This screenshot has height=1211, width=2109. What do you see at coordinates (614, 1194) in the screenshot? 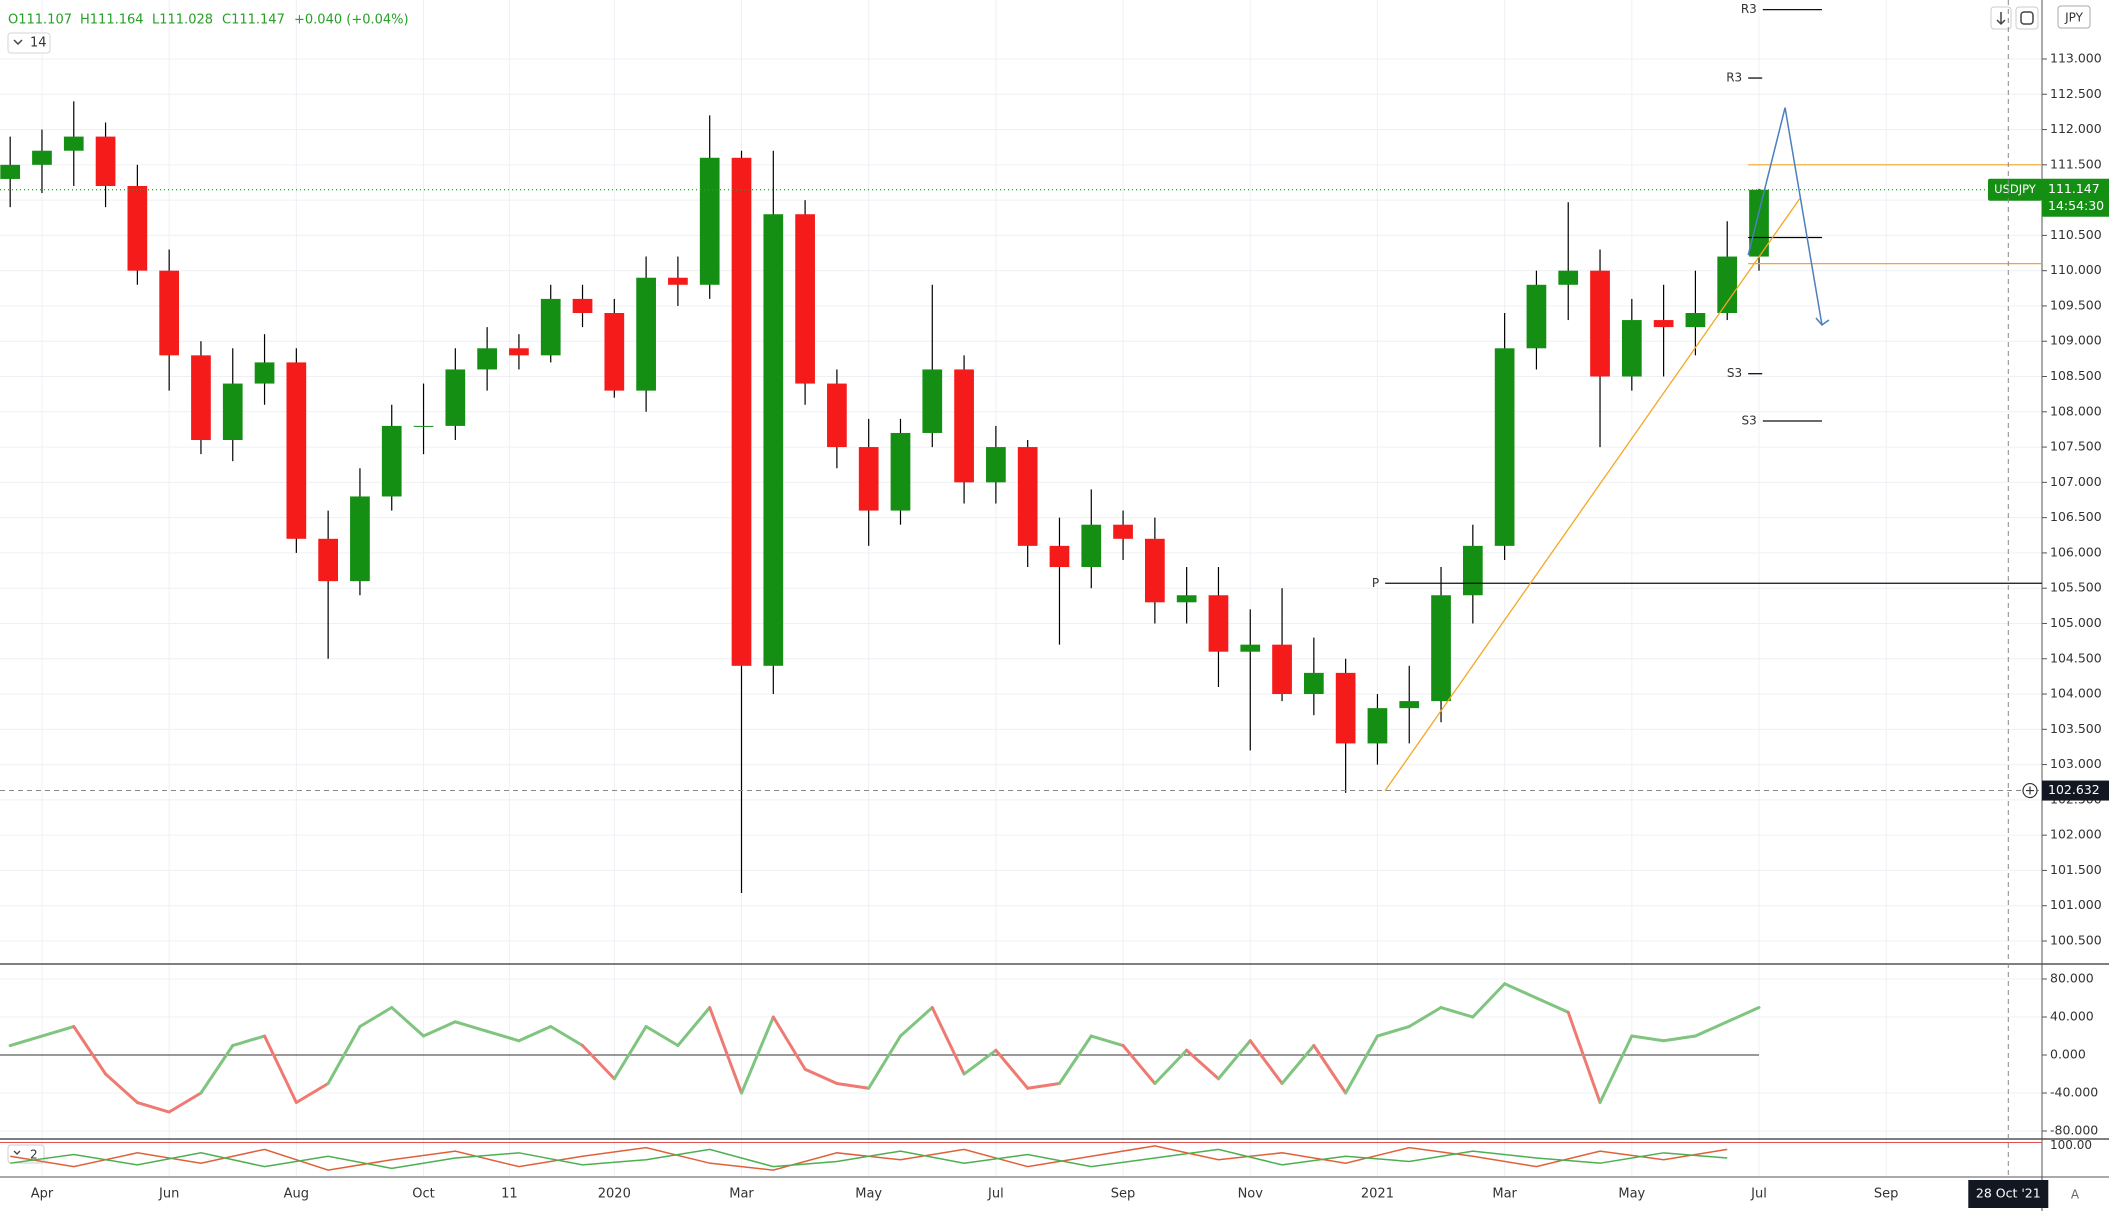
I see `x-tick-label: 2020` at bounding box center [614, 1194].